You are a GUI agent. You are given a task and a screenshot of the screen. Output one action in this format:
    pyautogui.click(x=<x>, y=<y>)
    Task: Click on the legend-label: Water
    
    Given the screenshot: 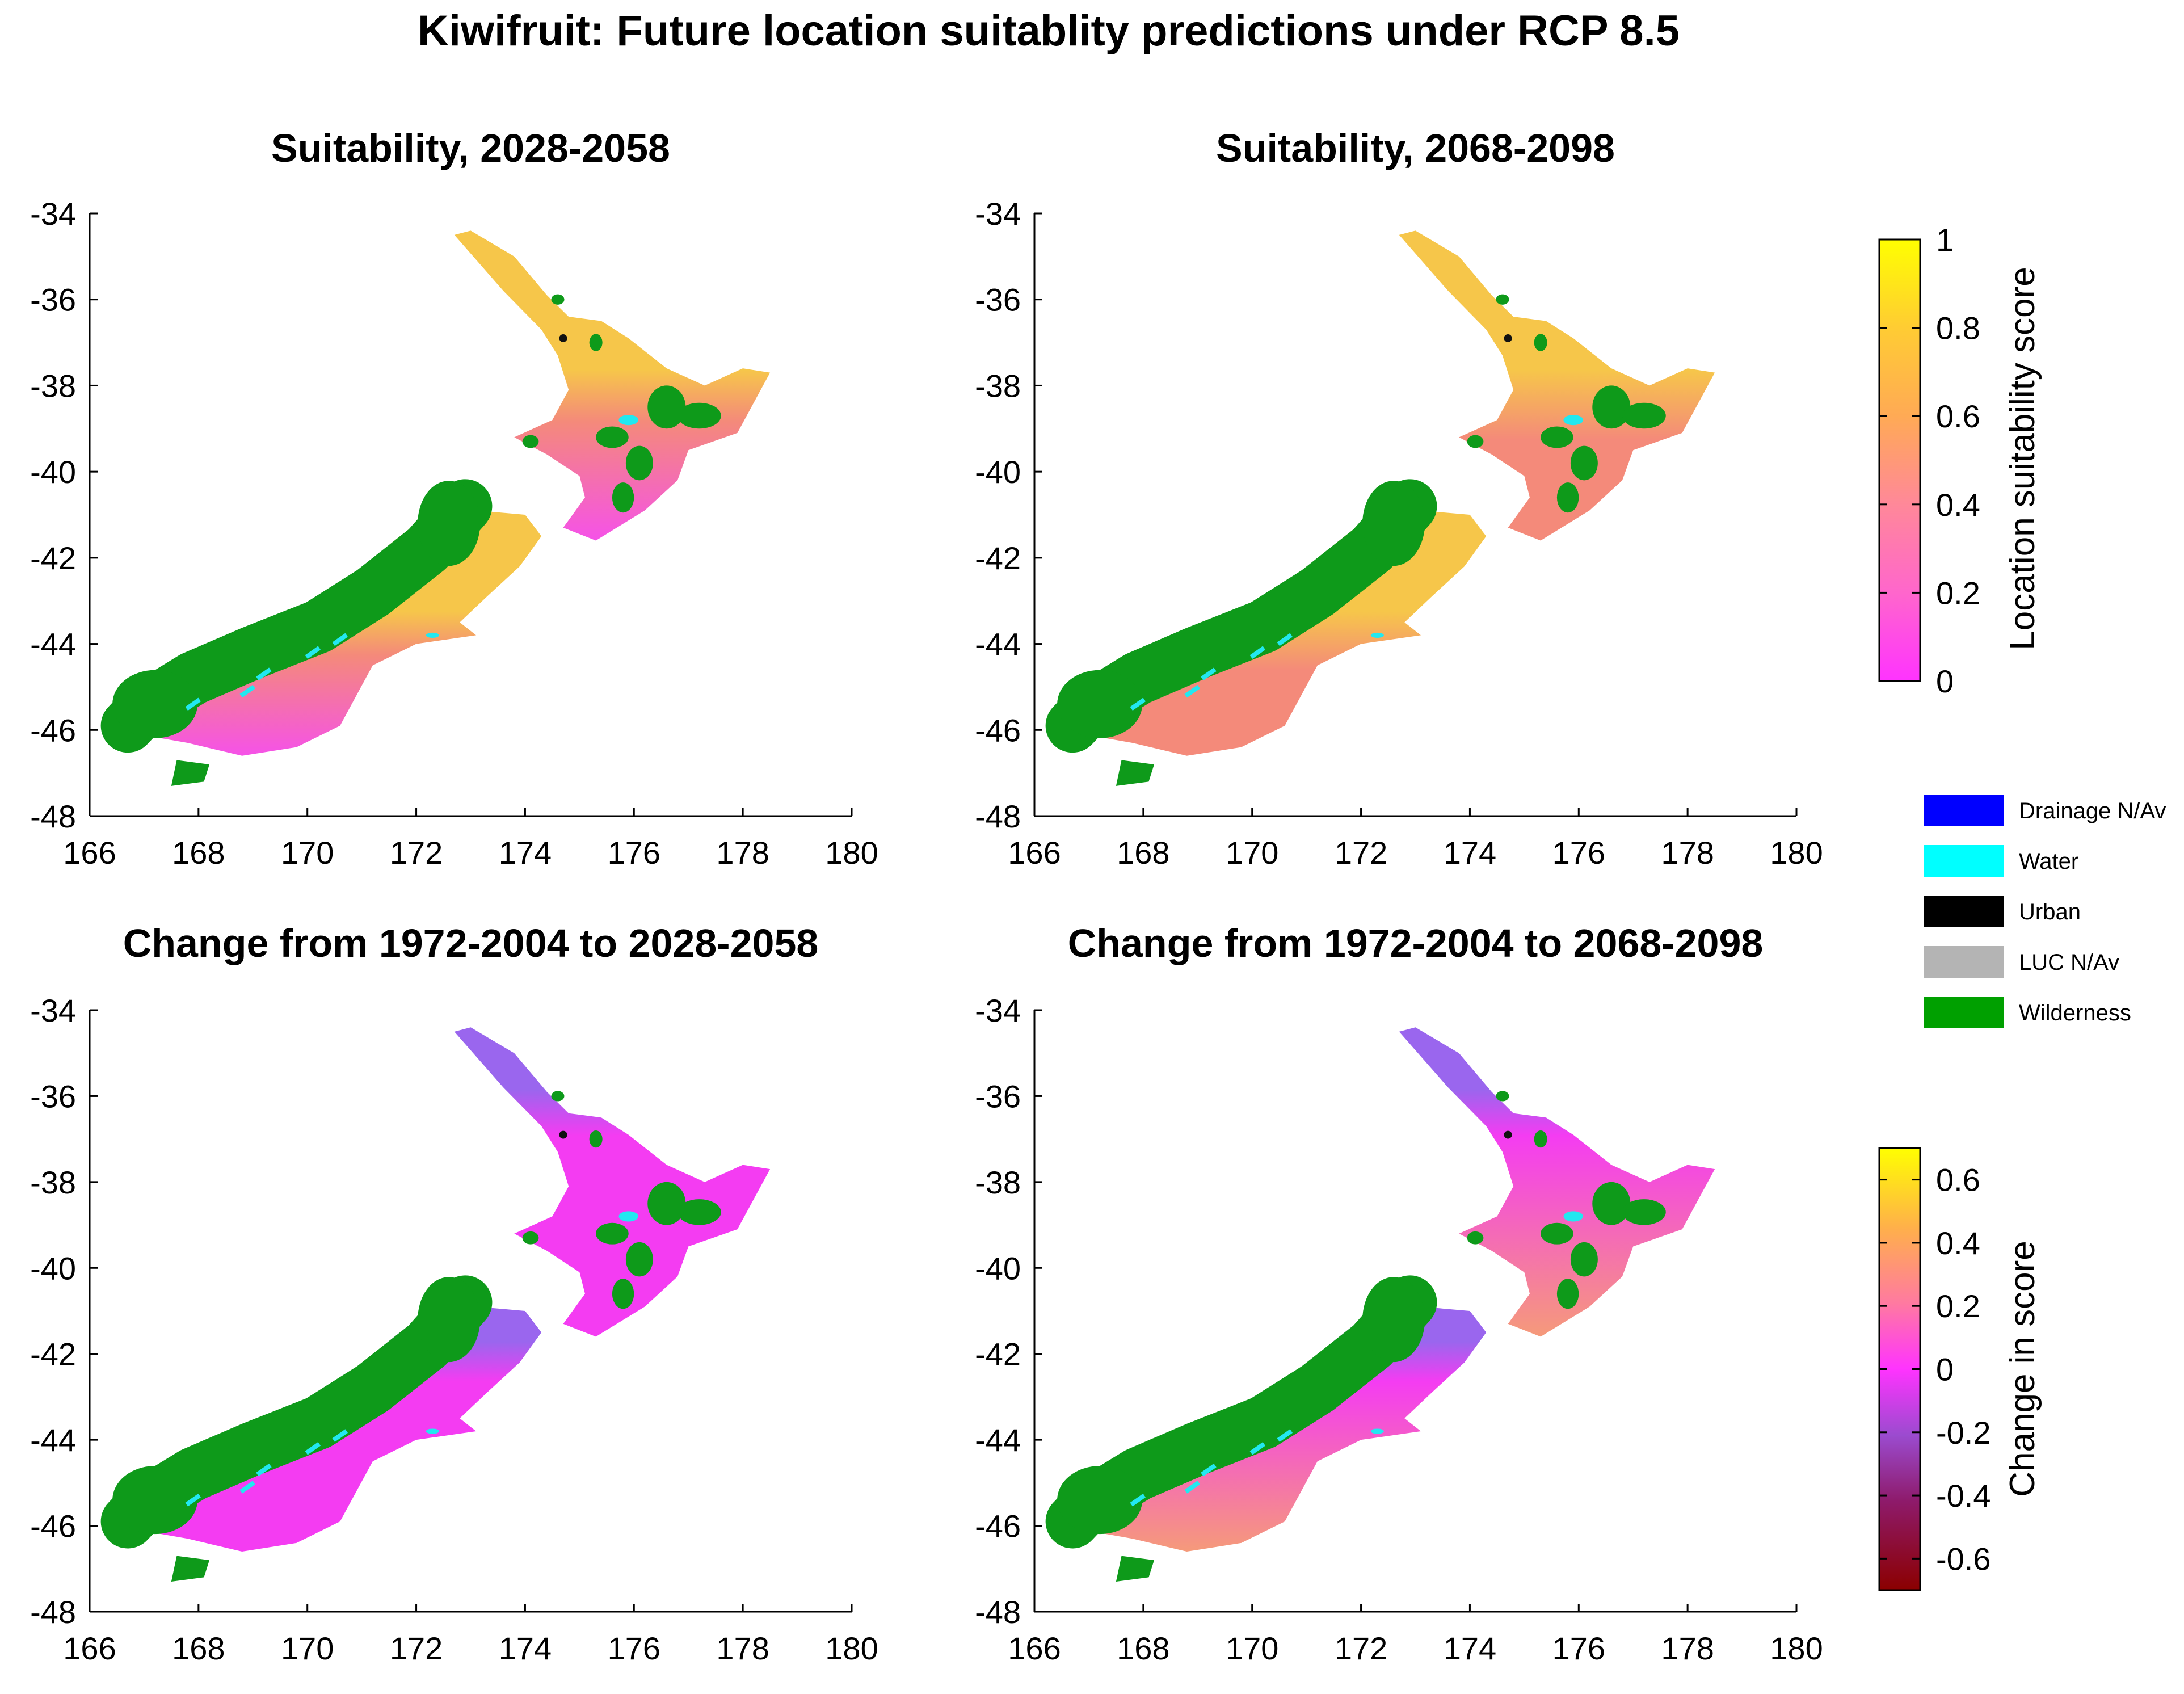 What is the action you would take?
    pyautogui.click(x=2048, y=861)
    